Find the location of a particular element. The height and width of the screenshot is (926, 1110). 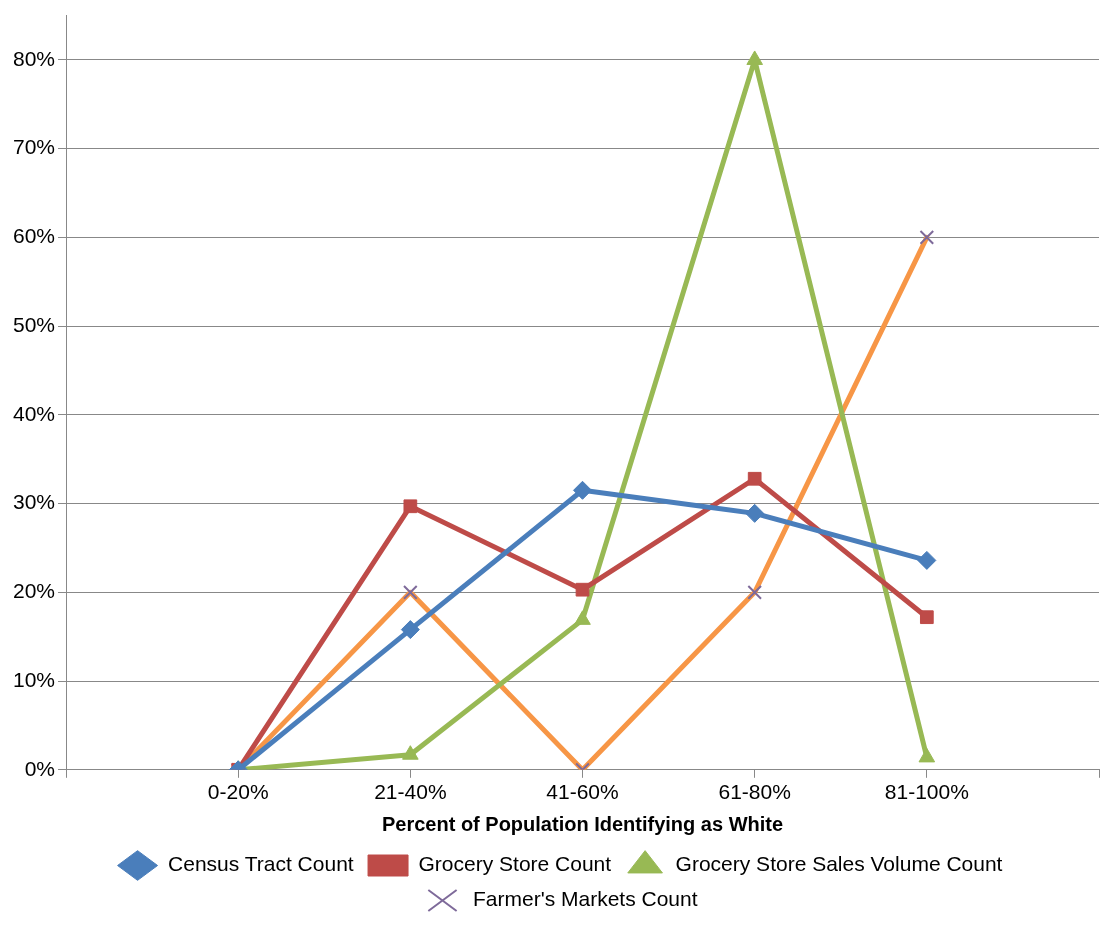

legend-label: Census Tract Count is located at coordinates (261, 864).